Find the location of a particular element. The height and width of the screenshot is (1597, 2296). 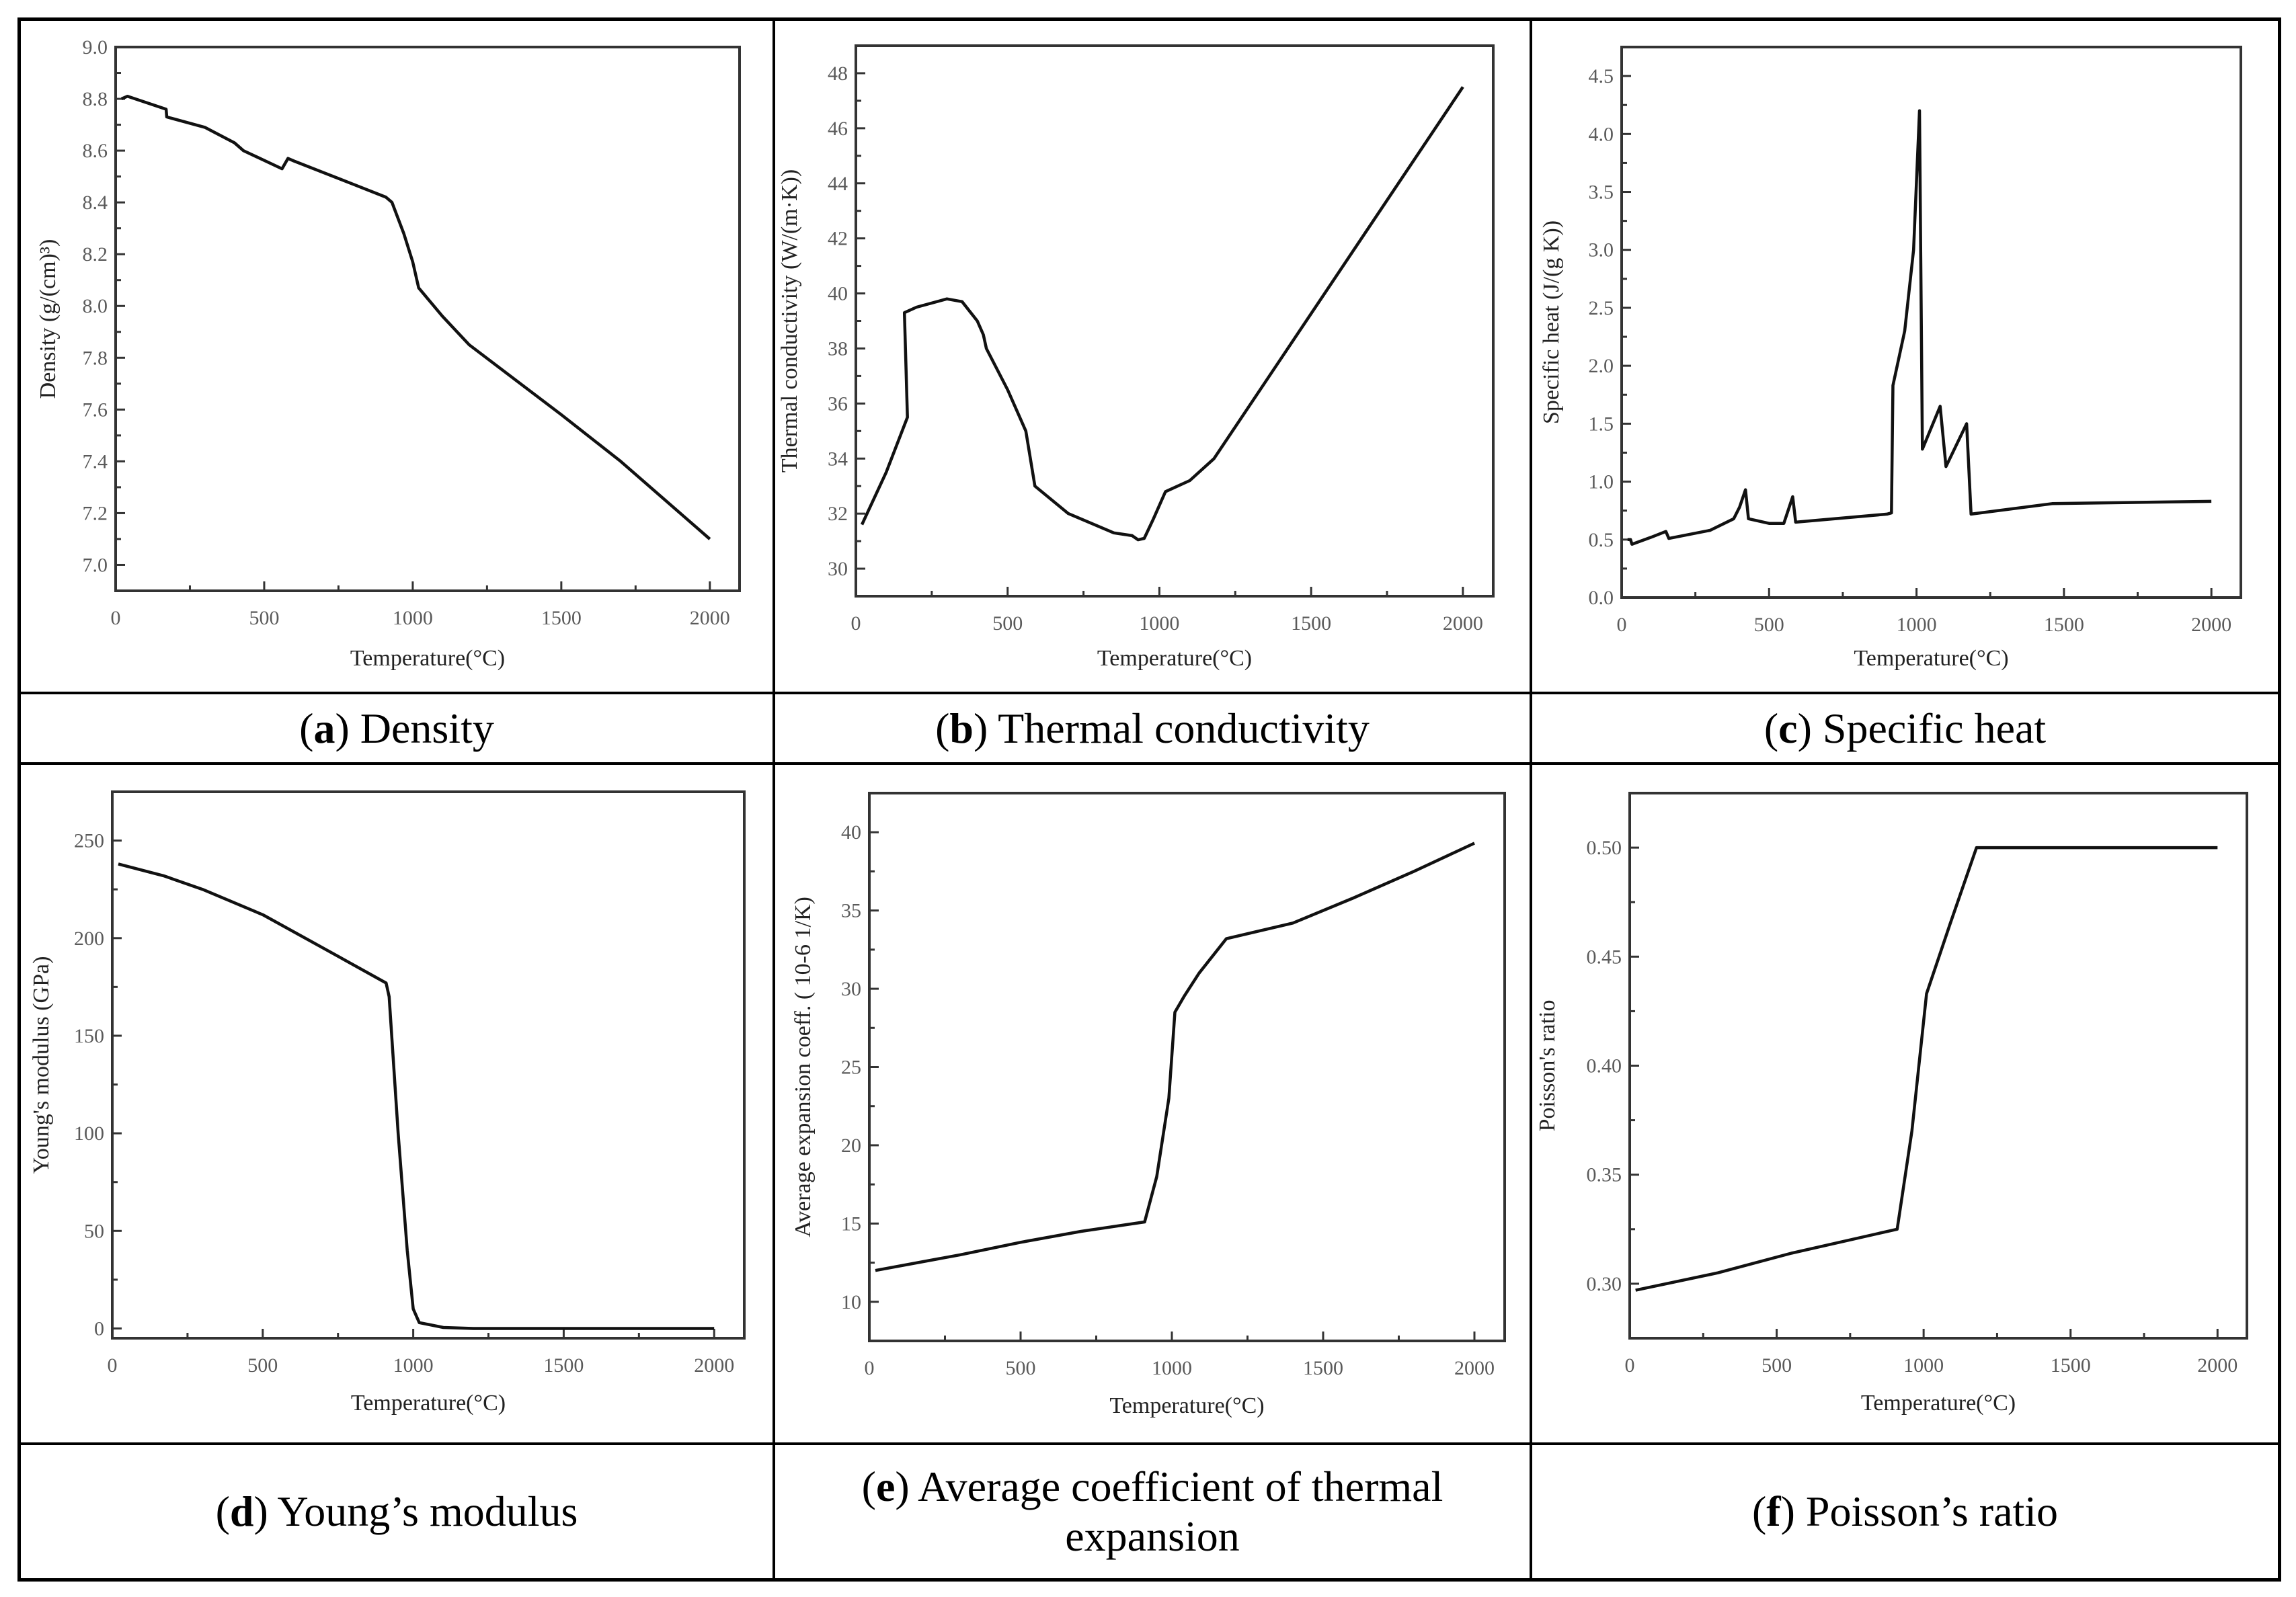

y-tick-label: 8.2 is located at coordinates (95, 254).